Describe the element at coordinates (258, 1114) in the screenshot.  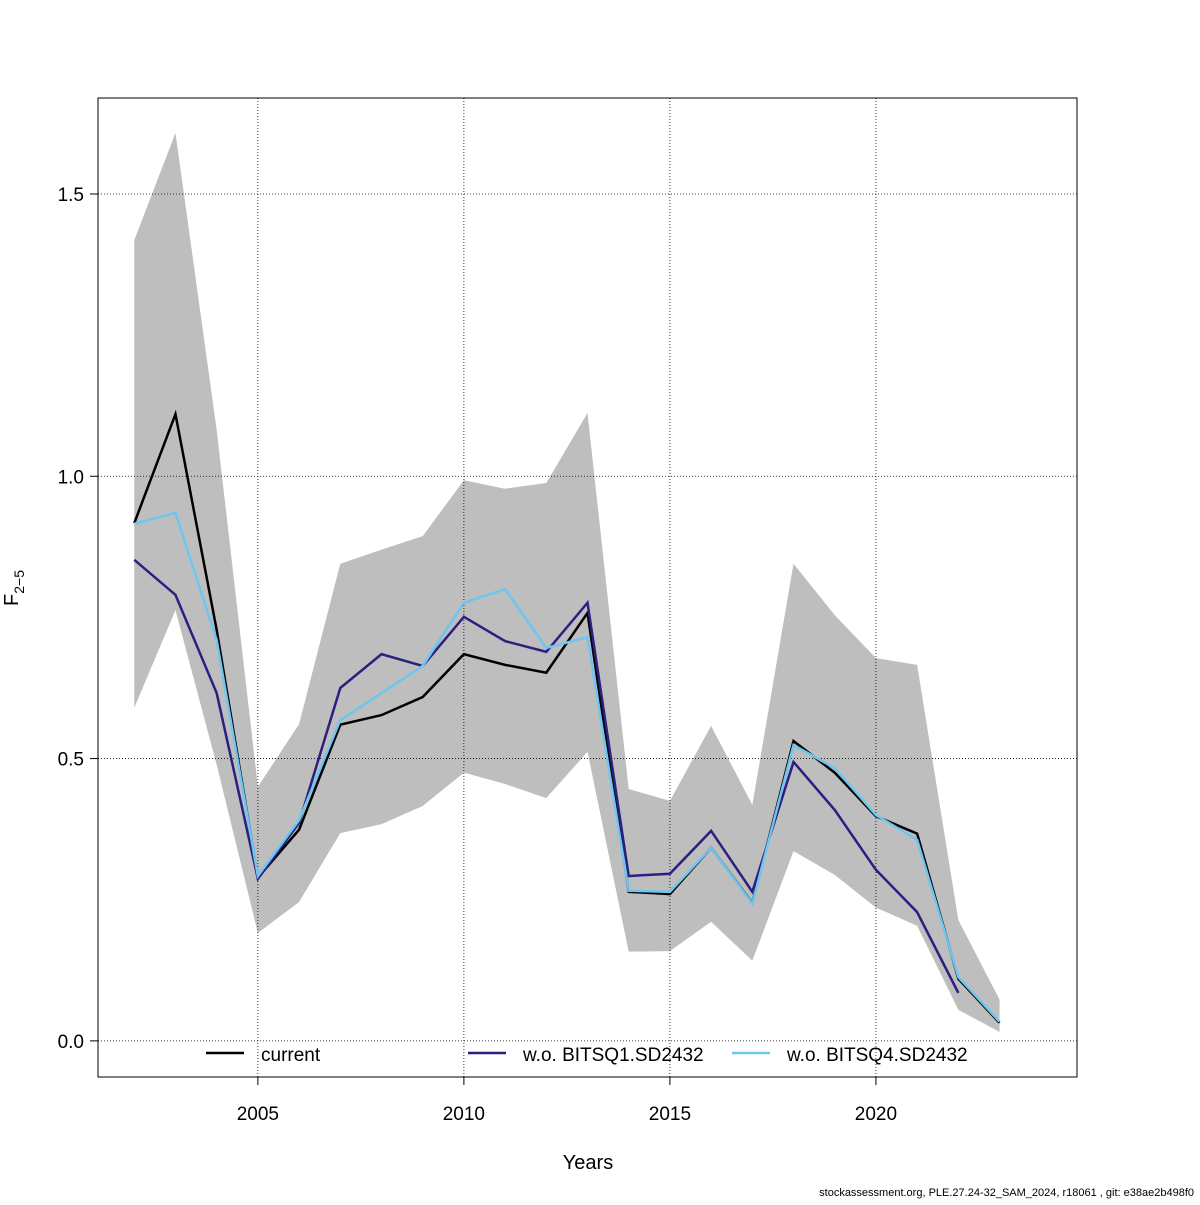
I see `x-tick-label: 2005` at that location.